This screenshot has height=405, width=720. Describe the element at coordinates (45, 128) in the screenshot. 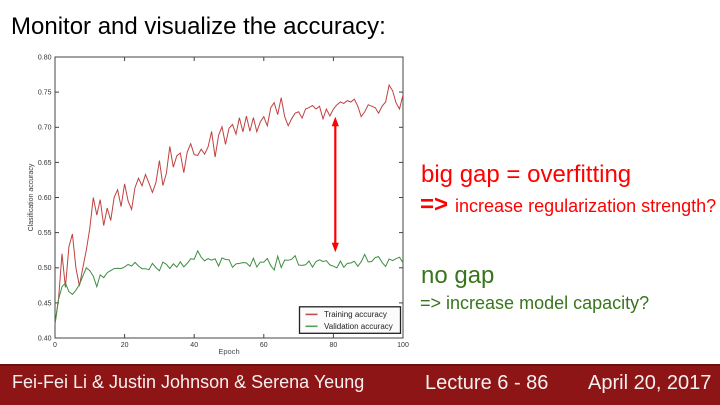

I see `svg-text: 0.70` at that location.